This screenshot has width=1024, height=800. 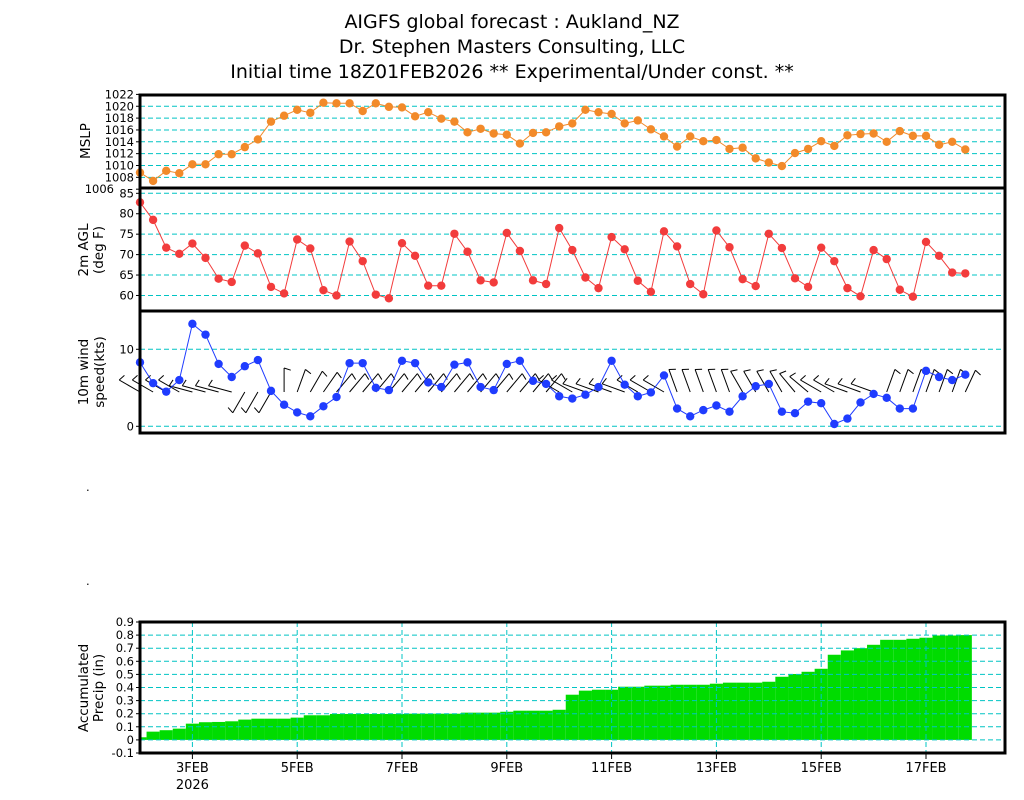 I want to click on y-tick-label: 1008, so click(x=119, y=177).